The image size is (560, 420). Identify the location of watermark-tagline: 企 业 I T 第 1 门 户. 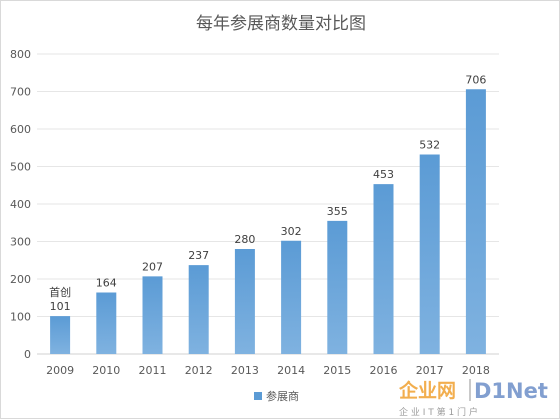
(438, 412).